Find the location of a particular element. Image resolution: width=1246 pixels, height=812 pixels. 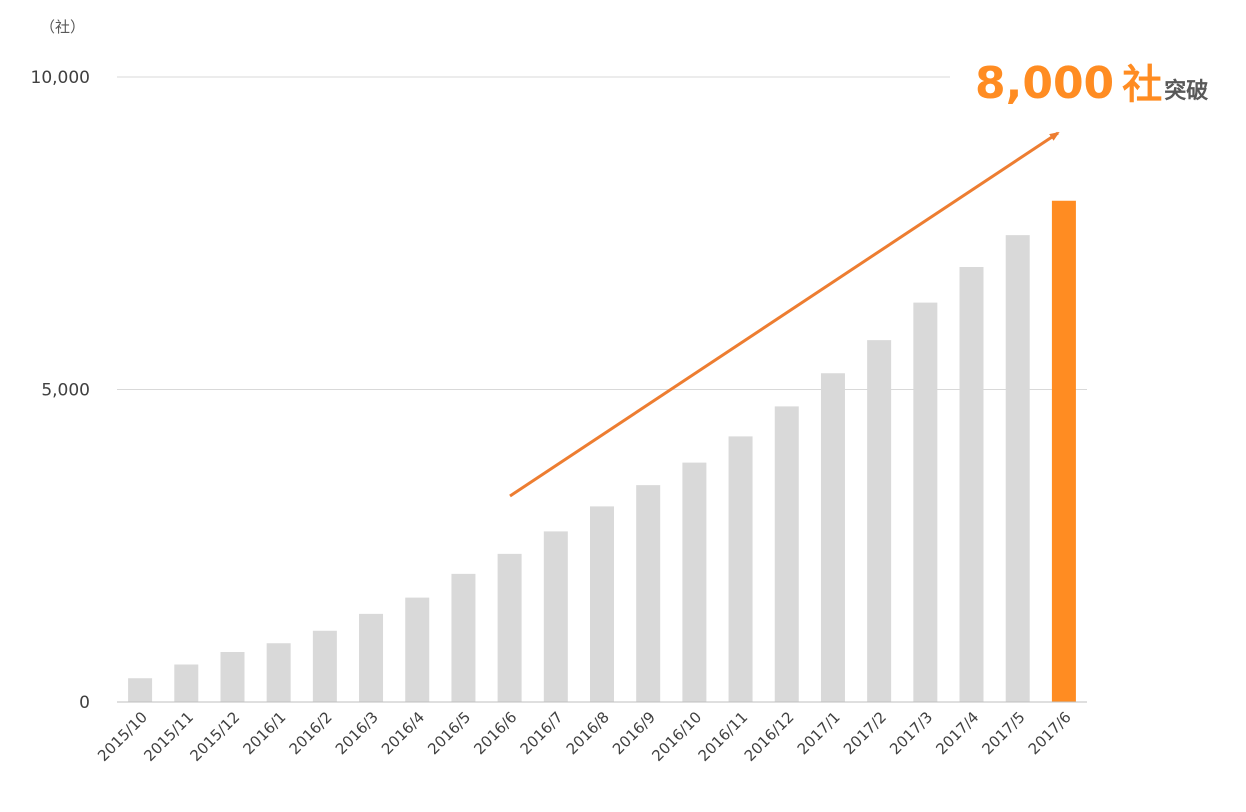

x-tick-label: 2015/10 is located at coordinates (122, 736).